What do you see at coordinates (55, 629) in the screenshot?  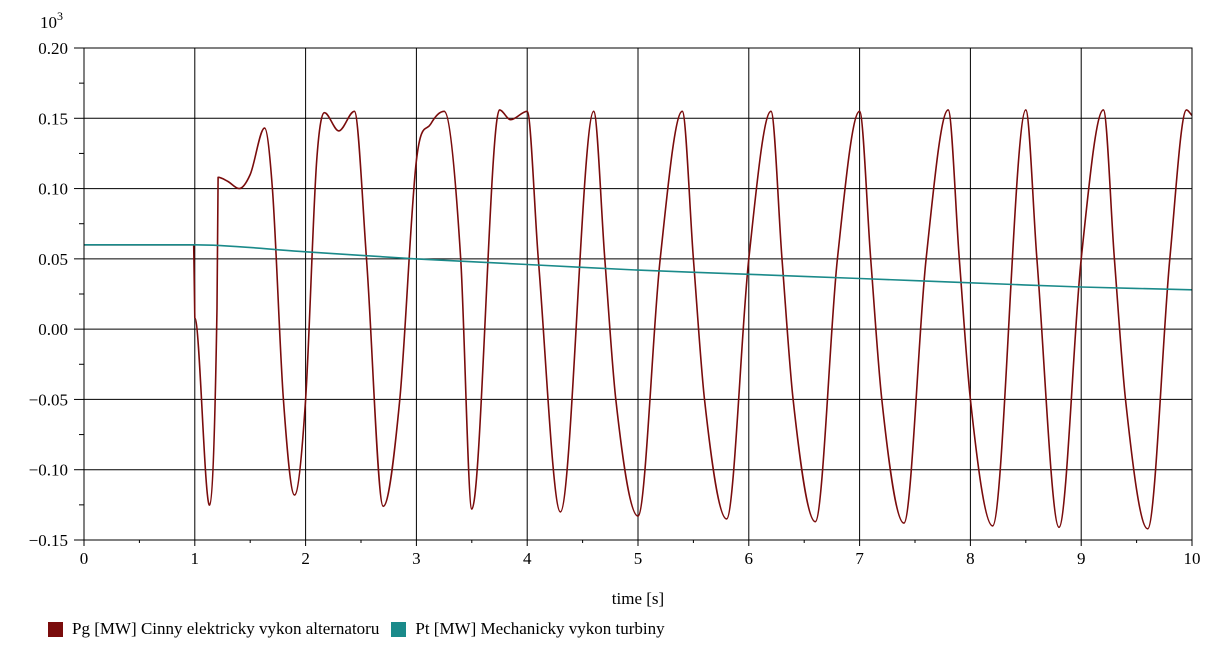 I see `legend-swatch-pg` at bounding box center [55, 629].